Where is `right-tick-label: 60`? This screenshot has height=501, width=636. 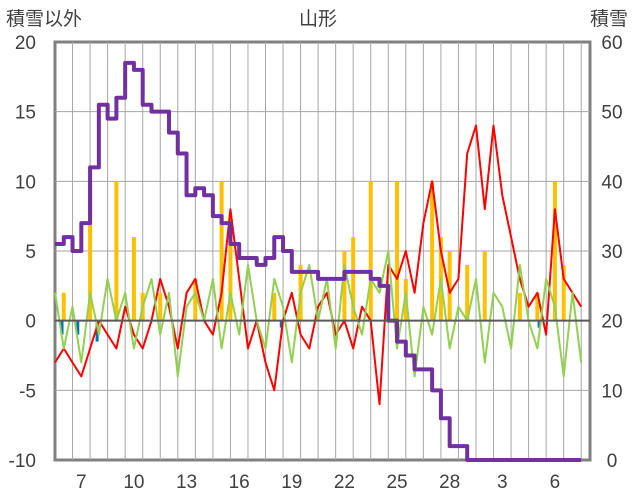
right-tick-label: 60 is located at coordinates (611, 43).